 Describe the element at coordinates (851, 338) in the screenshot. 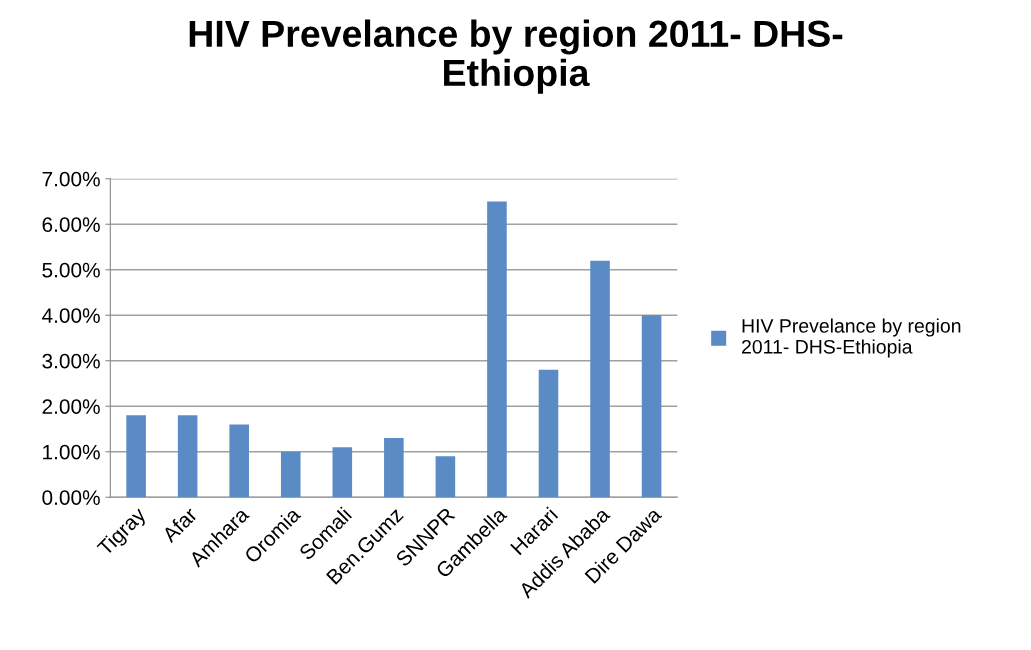

I see `legend-label: HIV Prevelance by region 2011- DHS-Ethiopia` at that location.